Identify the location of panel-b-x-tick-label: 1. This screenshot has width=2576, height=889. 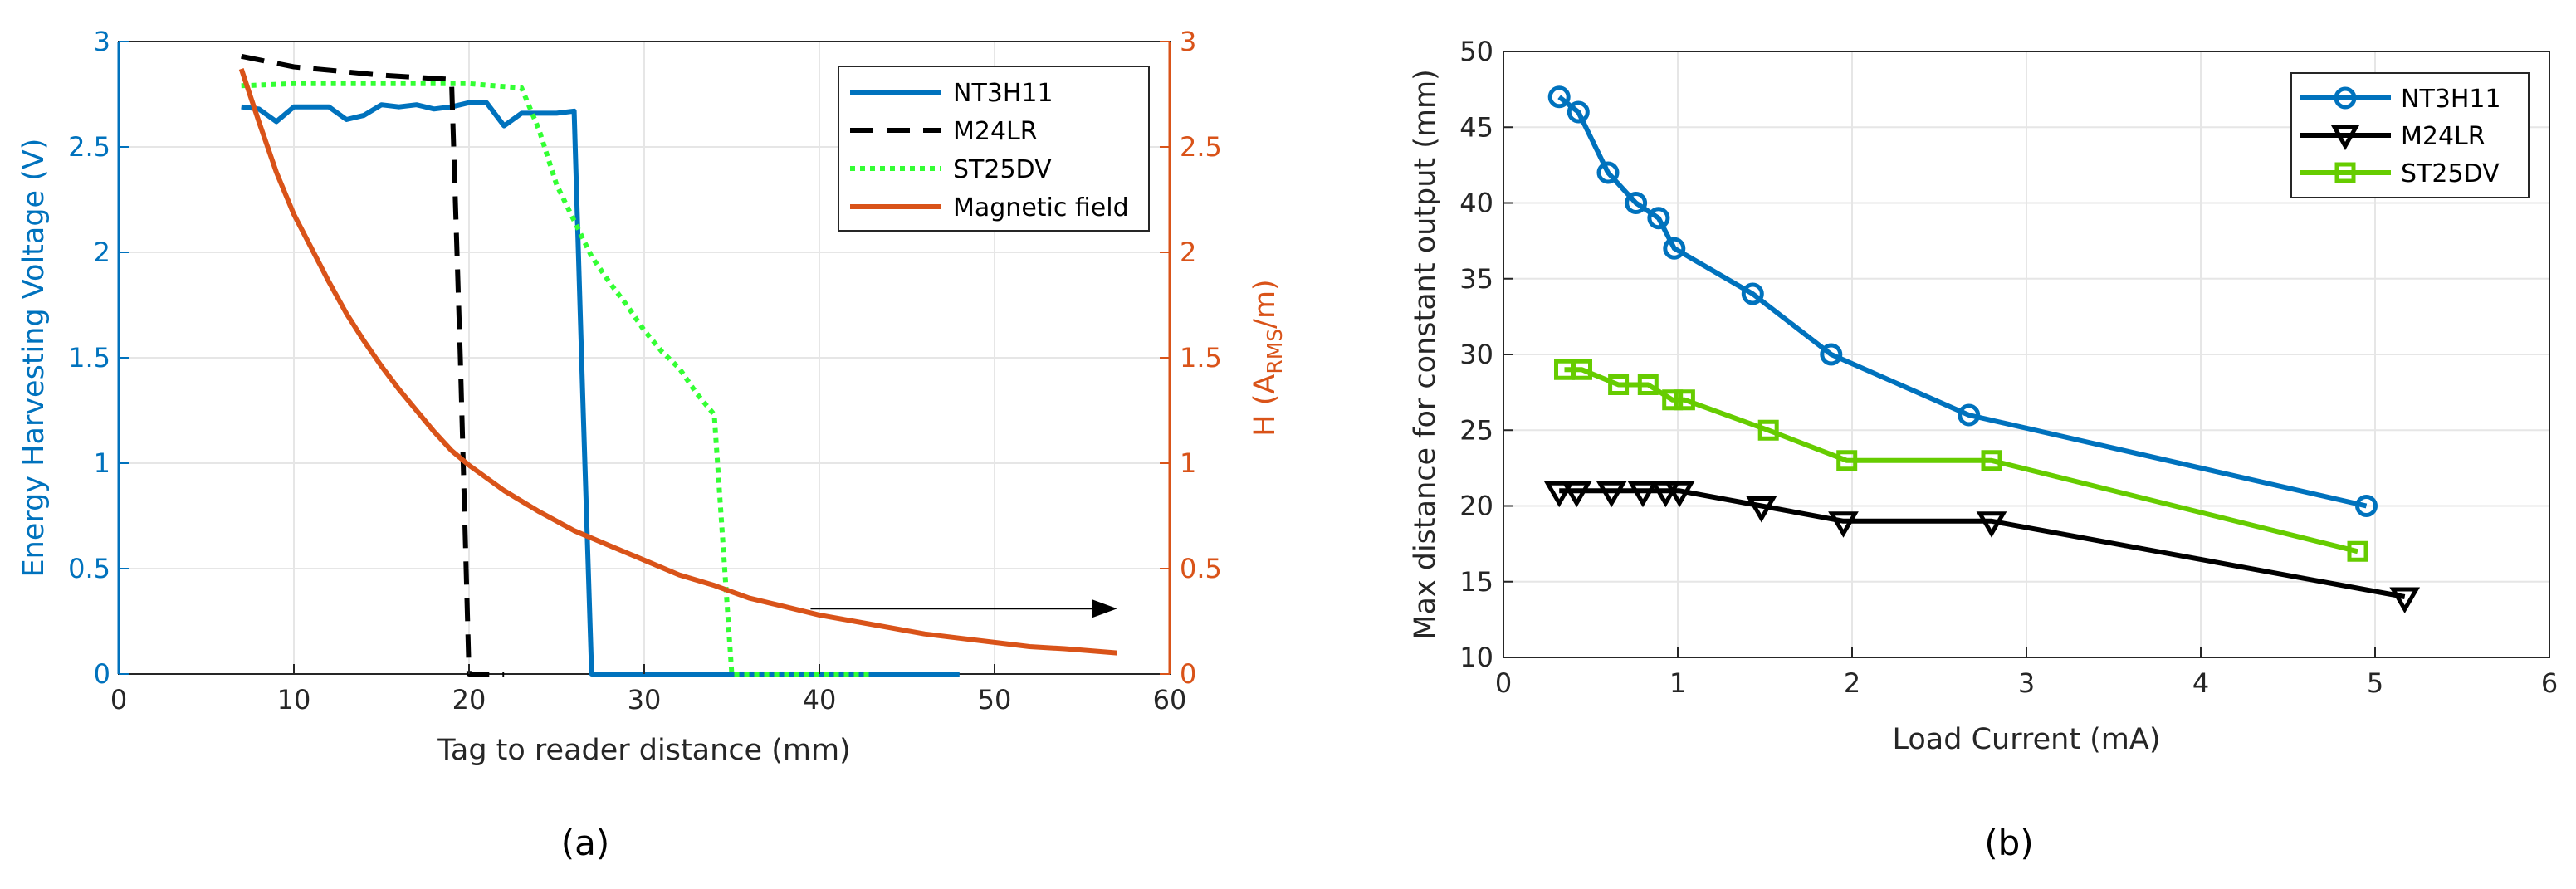
(1677, 683).